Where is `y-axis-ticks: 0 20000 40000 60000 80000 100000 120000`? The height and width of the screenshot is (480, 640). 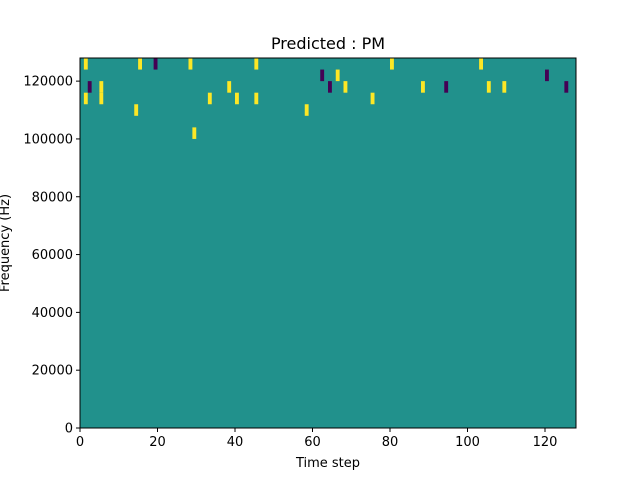 y-axis-ticks: 0 20000 40000 60000 80000 100000 120000 is located at coordinates (51, 256).